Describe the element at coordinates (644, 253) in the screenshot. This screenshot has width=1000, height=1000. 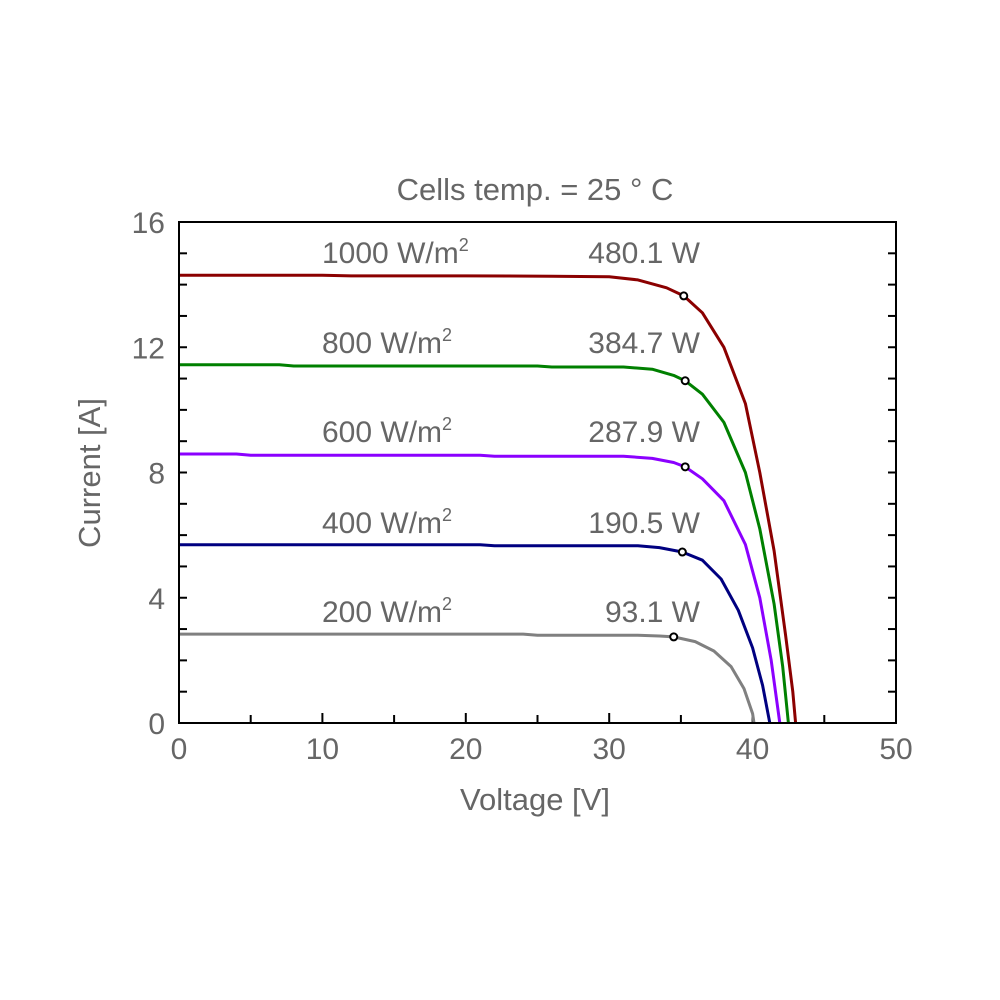
I see `power-label: 480.1 W` at that location.